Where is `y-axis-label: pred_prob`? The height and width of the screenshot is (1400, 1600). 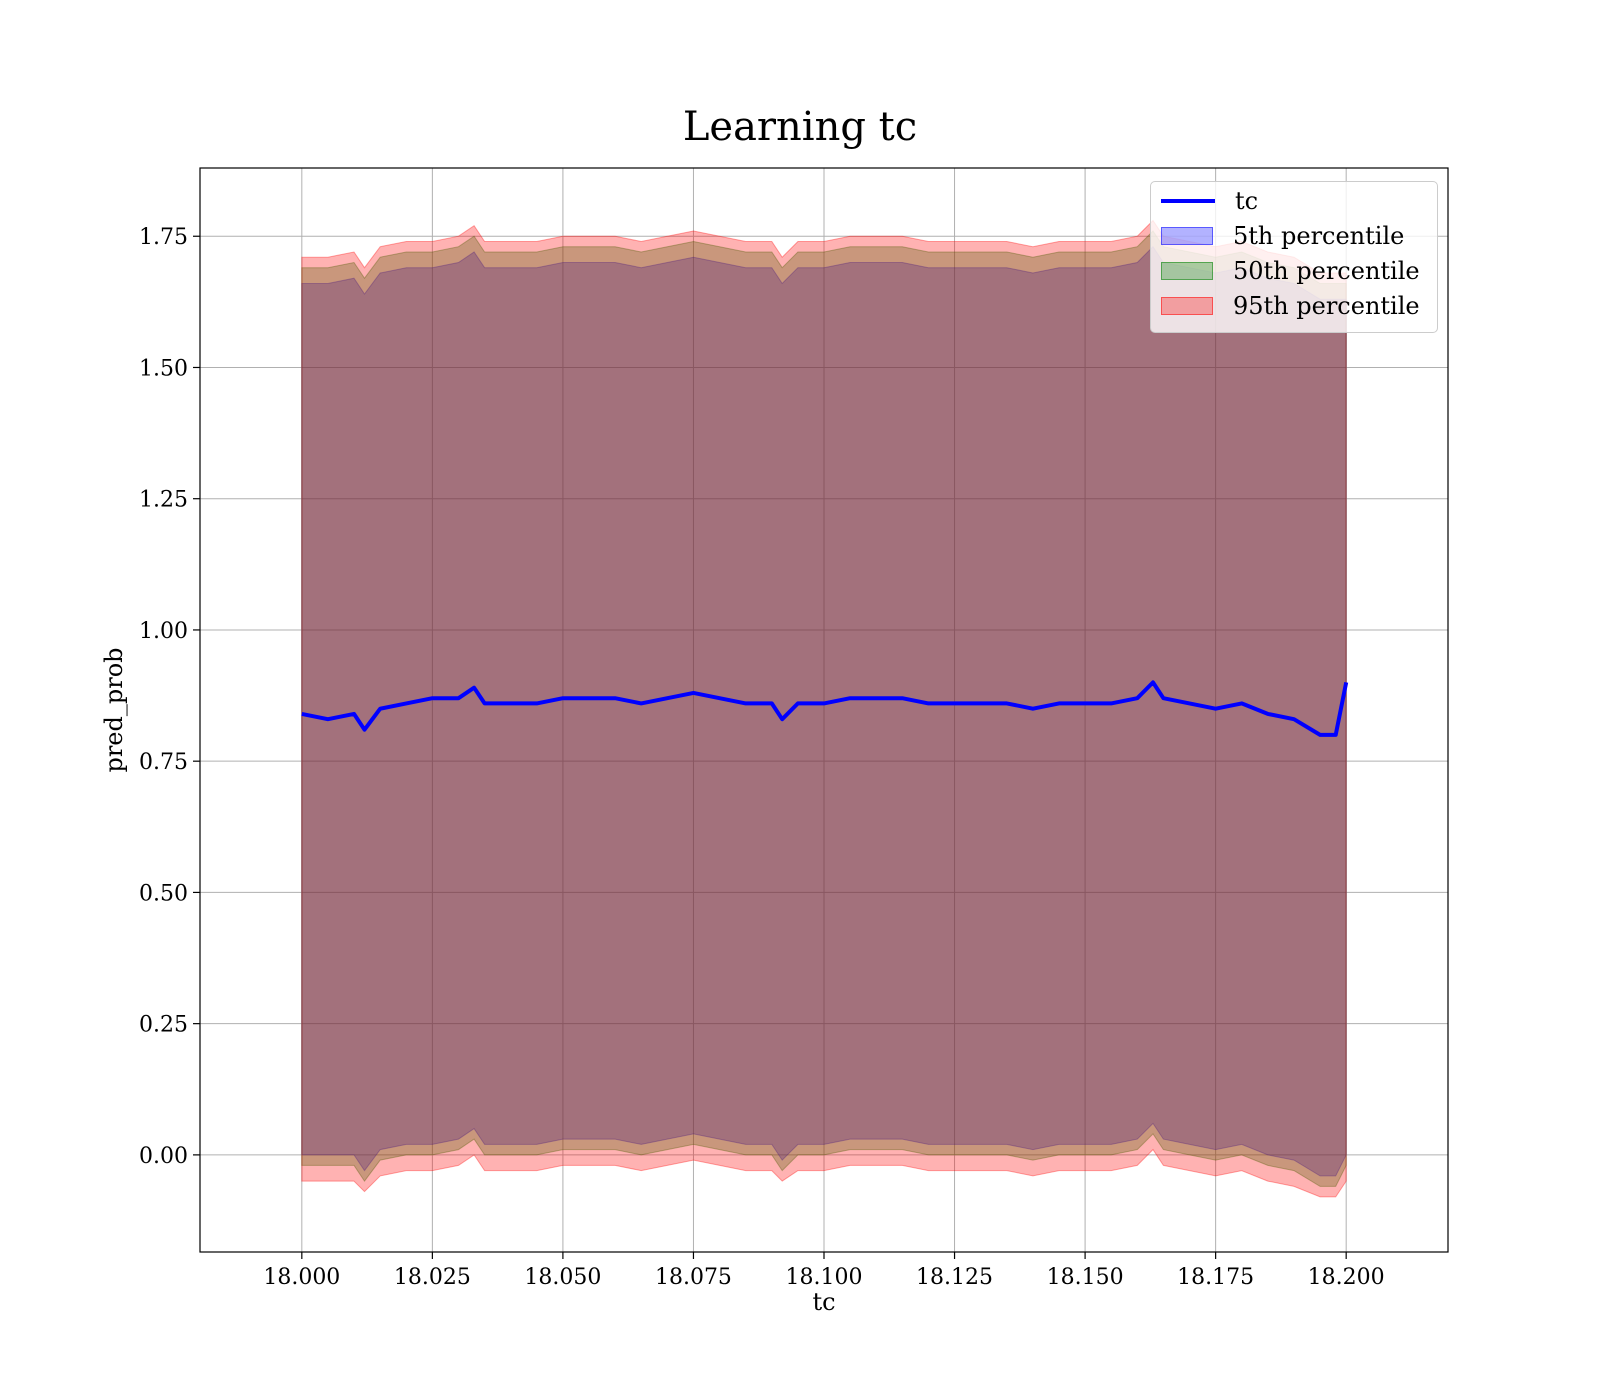 y-axis-label: pred_prob is located at coordinates (114, 709).